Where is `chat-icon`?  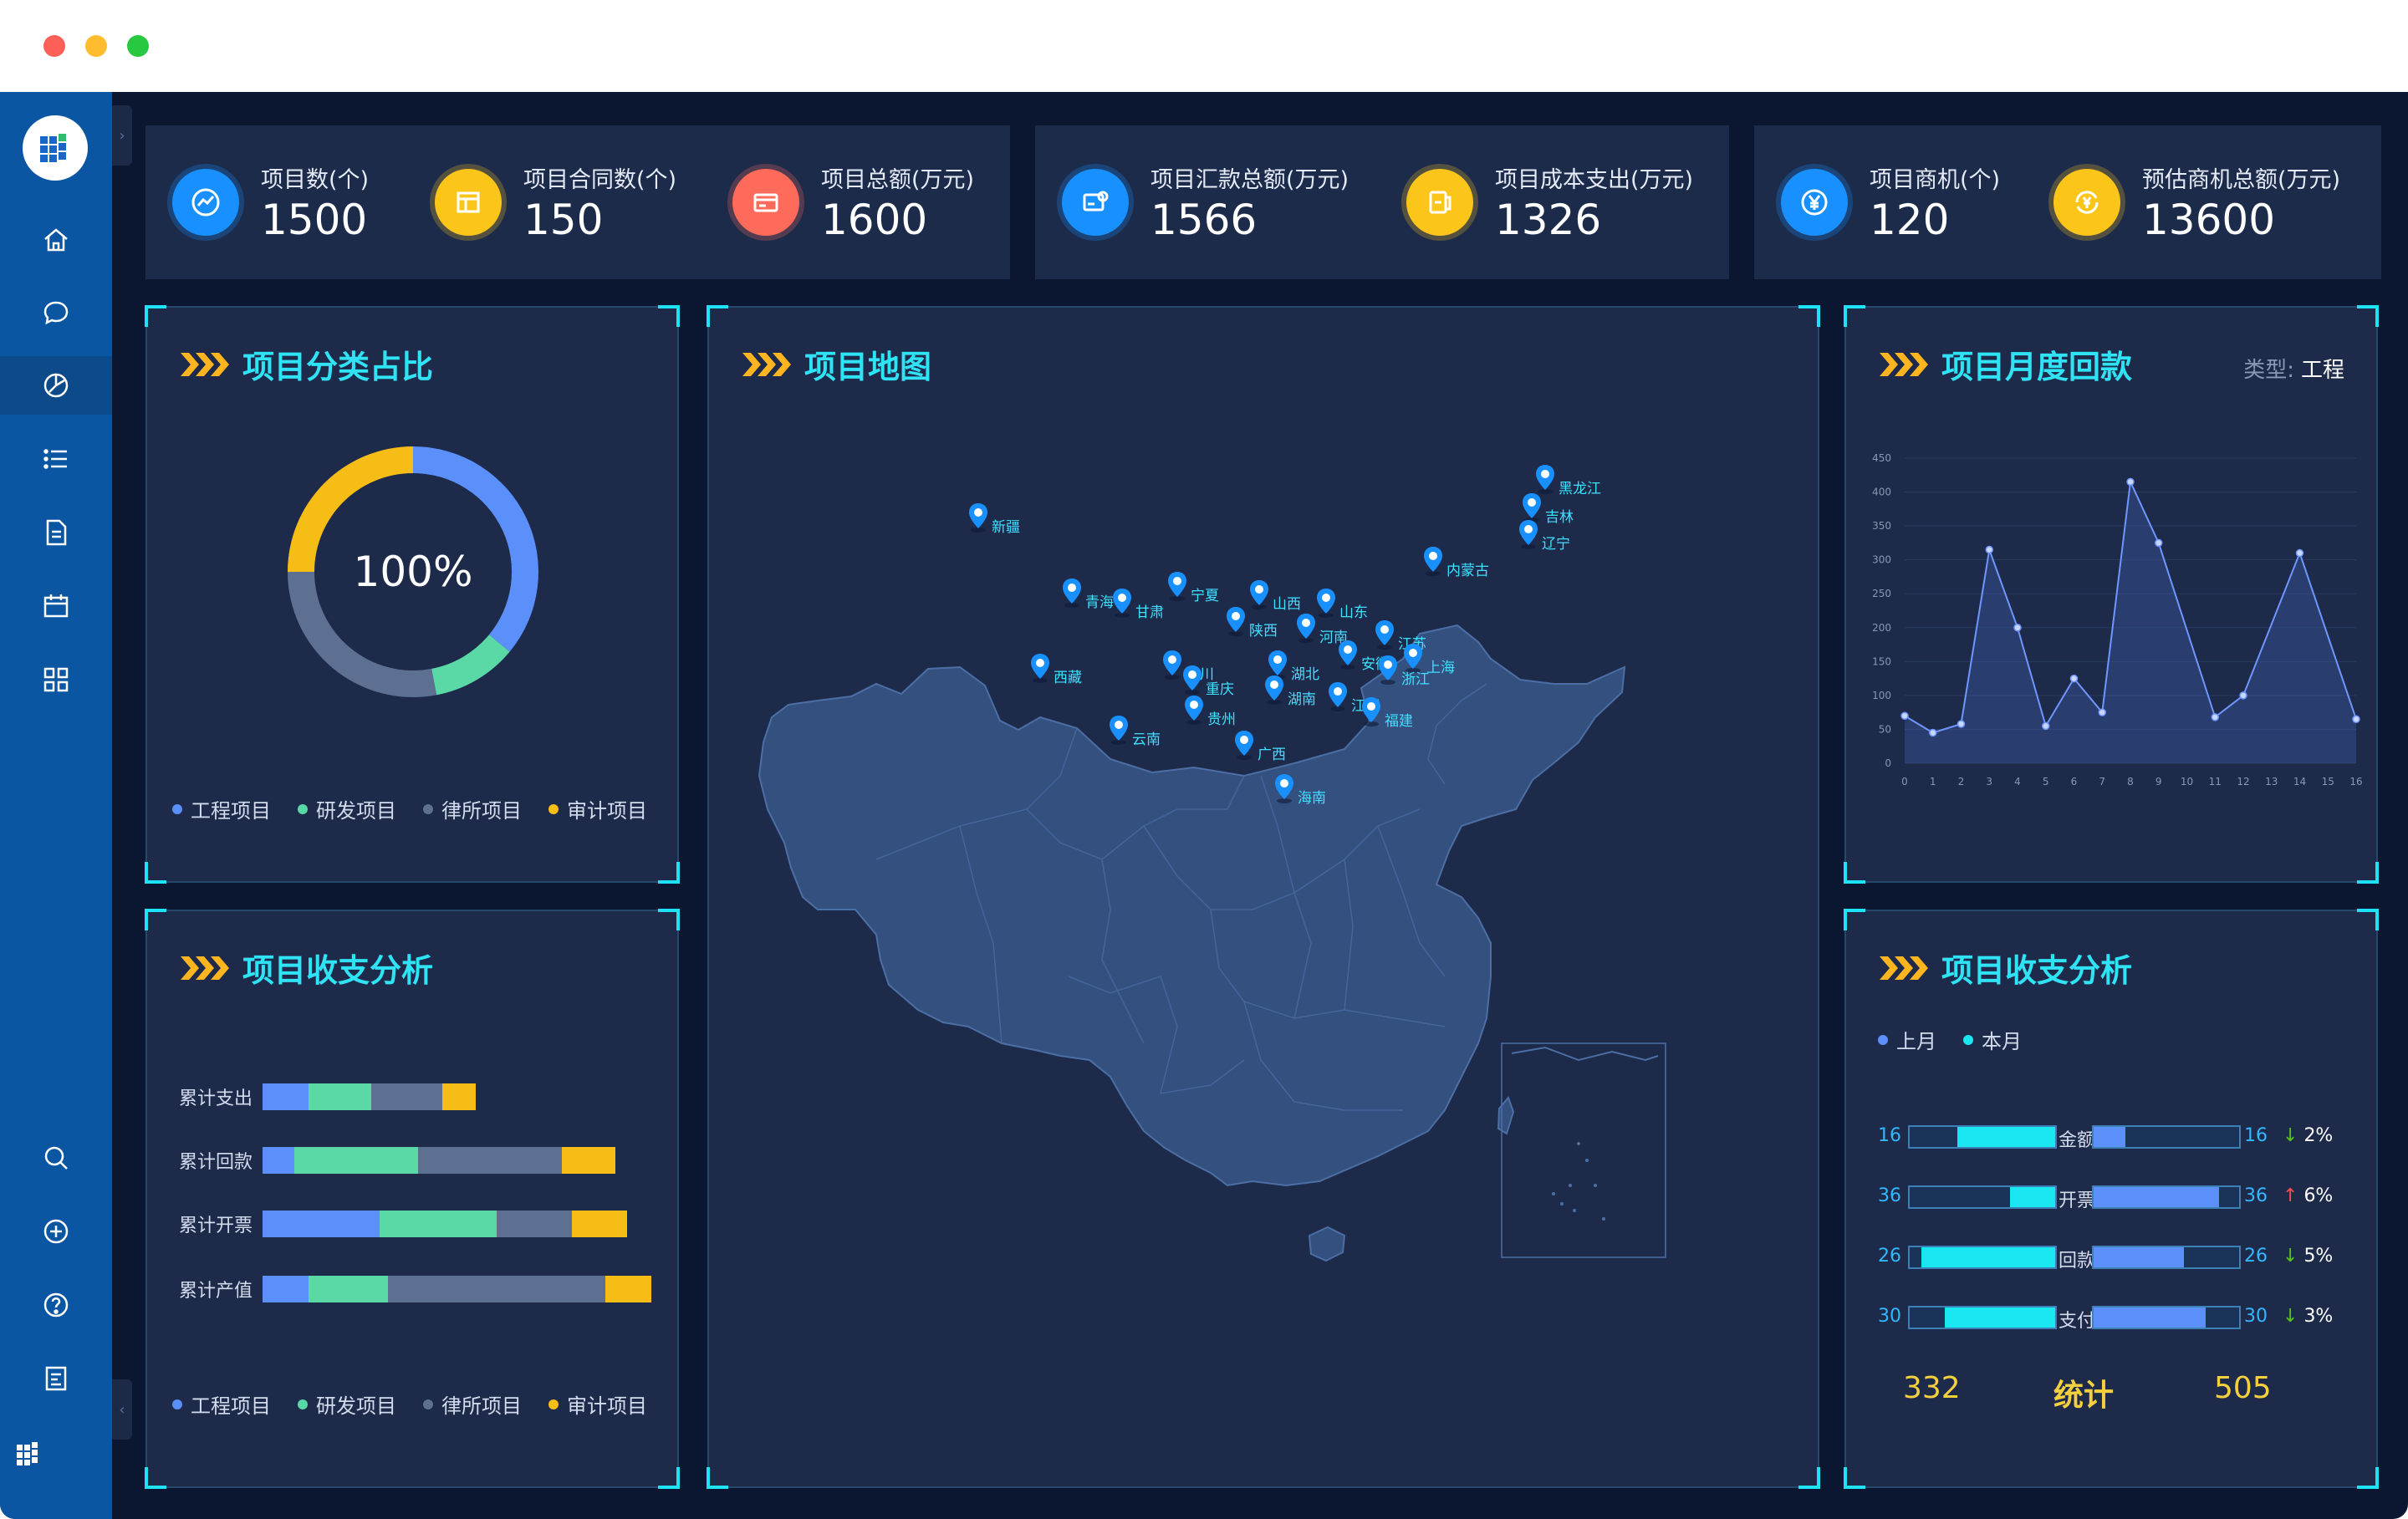 chat-icon is located at coordinates (56, 312).